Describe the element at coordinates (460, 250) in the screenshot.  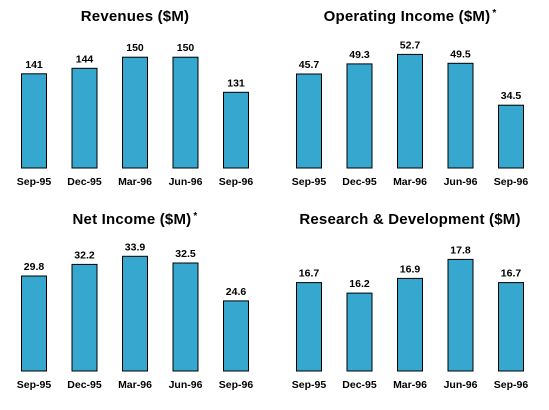
I see `value-label: 17.8` at that location.